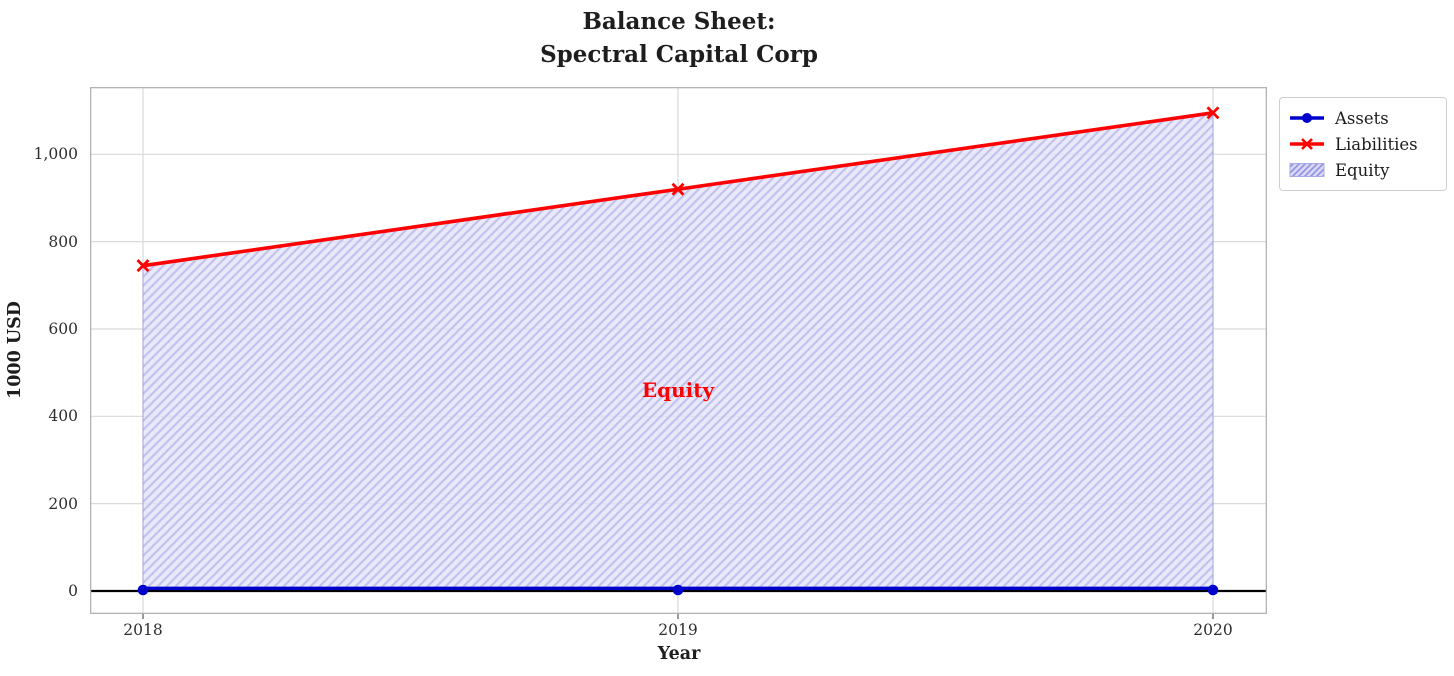  I want to click on line-circle-icon, so click(1307, 118).